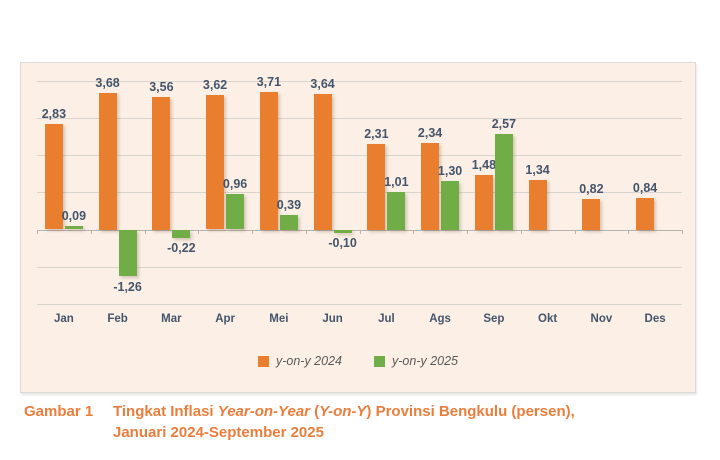 This screenshot has width=720, height=460. What do you see at coordinates (504, 123) in the screenshot?
I see `data-label-sep-y-on-y-2025: 2,57` at bounding box center [504, 123].